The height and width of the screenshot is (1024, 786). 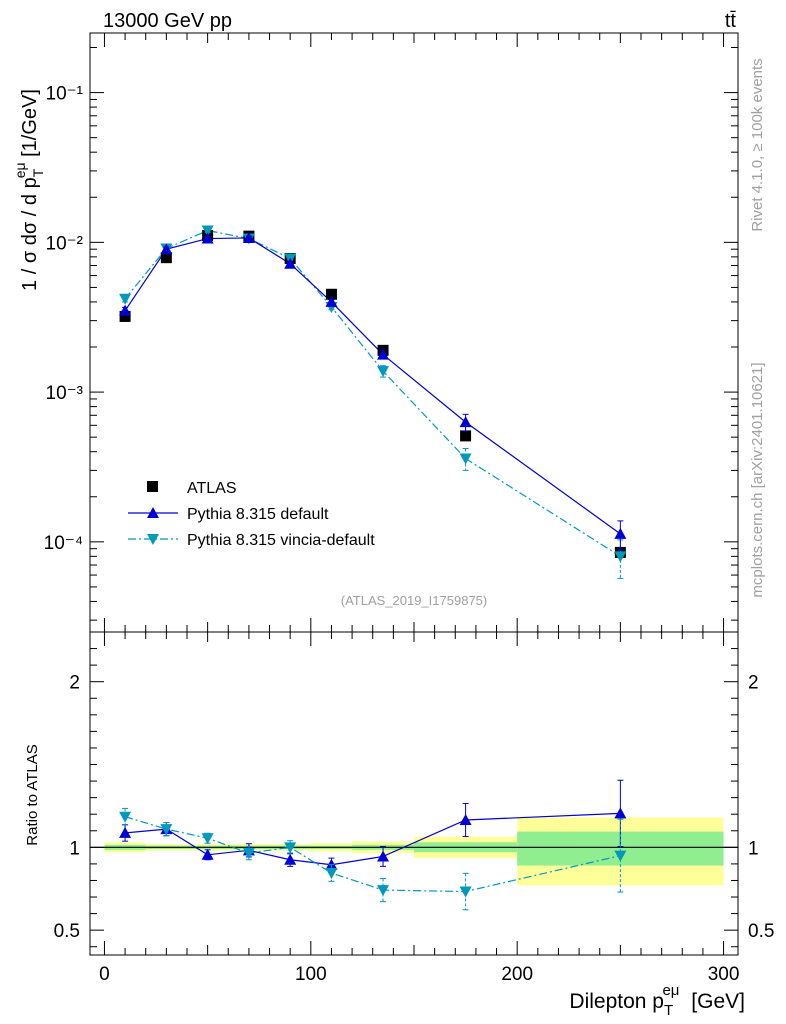 I want to click on main-ytick-label: 10⁻¹, so click(x=65, y=94).